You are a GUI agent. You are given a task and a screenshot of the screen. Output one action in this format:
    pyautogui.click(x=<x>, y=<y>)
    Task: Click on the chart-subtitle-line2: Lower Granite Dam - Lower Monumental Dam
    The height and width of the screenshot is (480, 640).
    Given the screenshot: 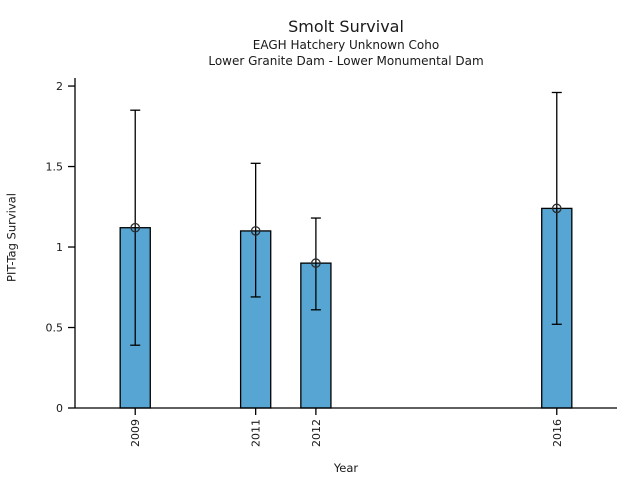 What is the action you would take?
    pyautogui.click(x=346, y=61)
    